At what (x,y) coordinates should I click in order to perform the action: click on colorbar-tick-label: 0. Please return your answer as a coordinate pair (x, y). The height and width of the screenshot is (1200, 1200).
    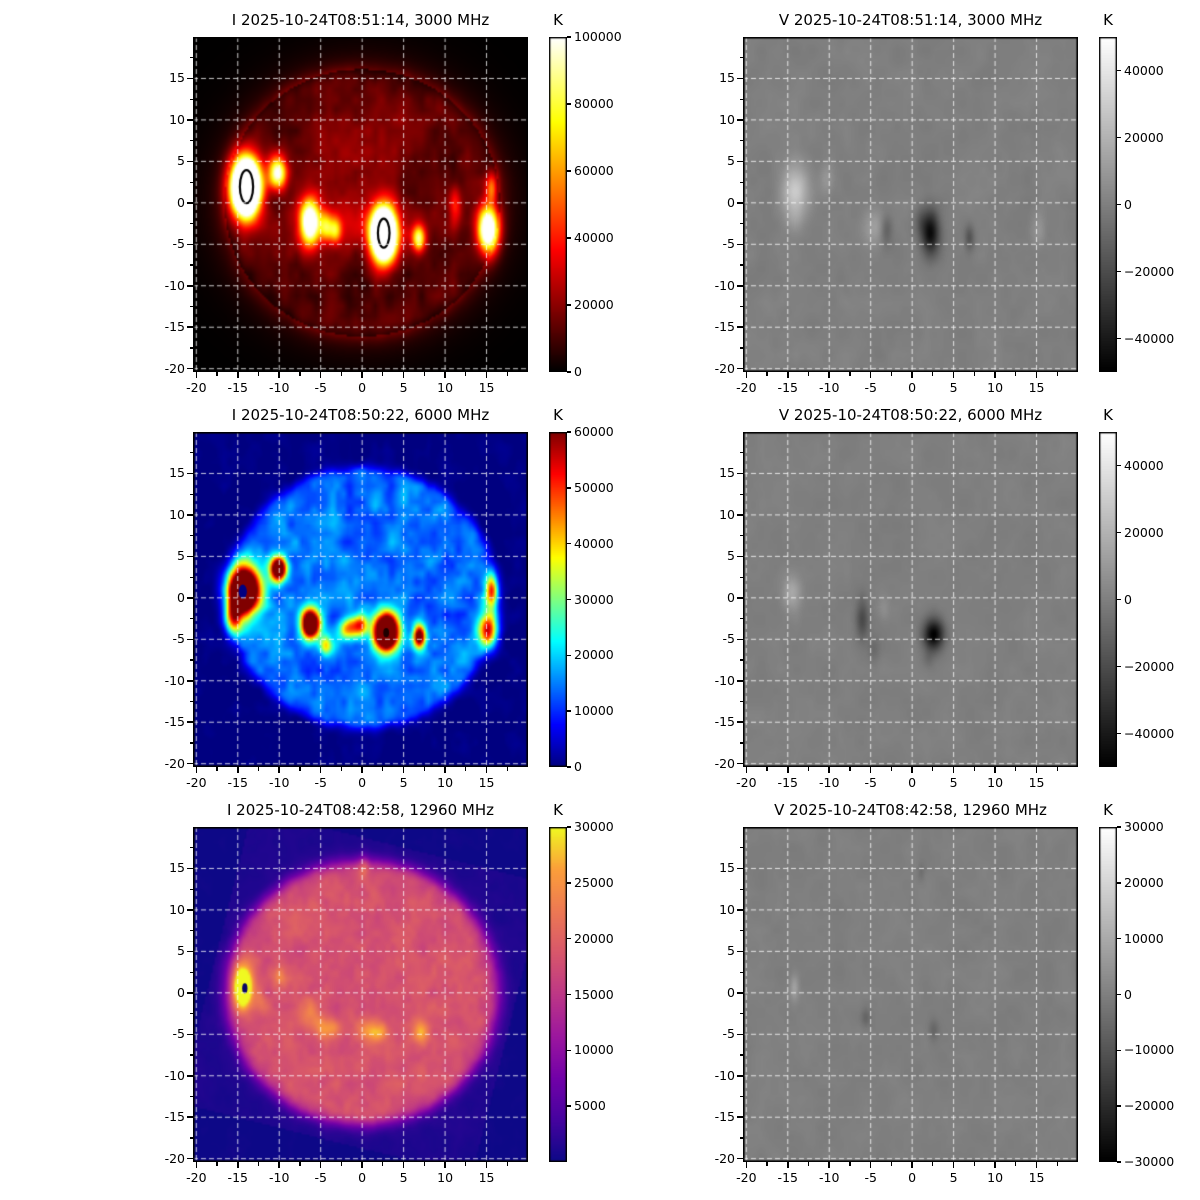
    Looking at the image, I should click on (1128, 204).